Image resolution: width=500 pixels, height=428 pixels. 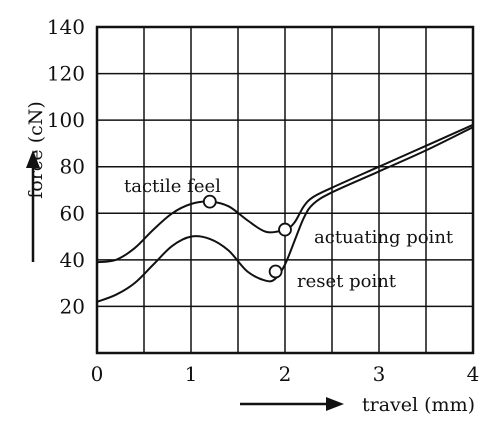 I want to click on x-axis-label: travel (mm), so click(x=418, y=405).